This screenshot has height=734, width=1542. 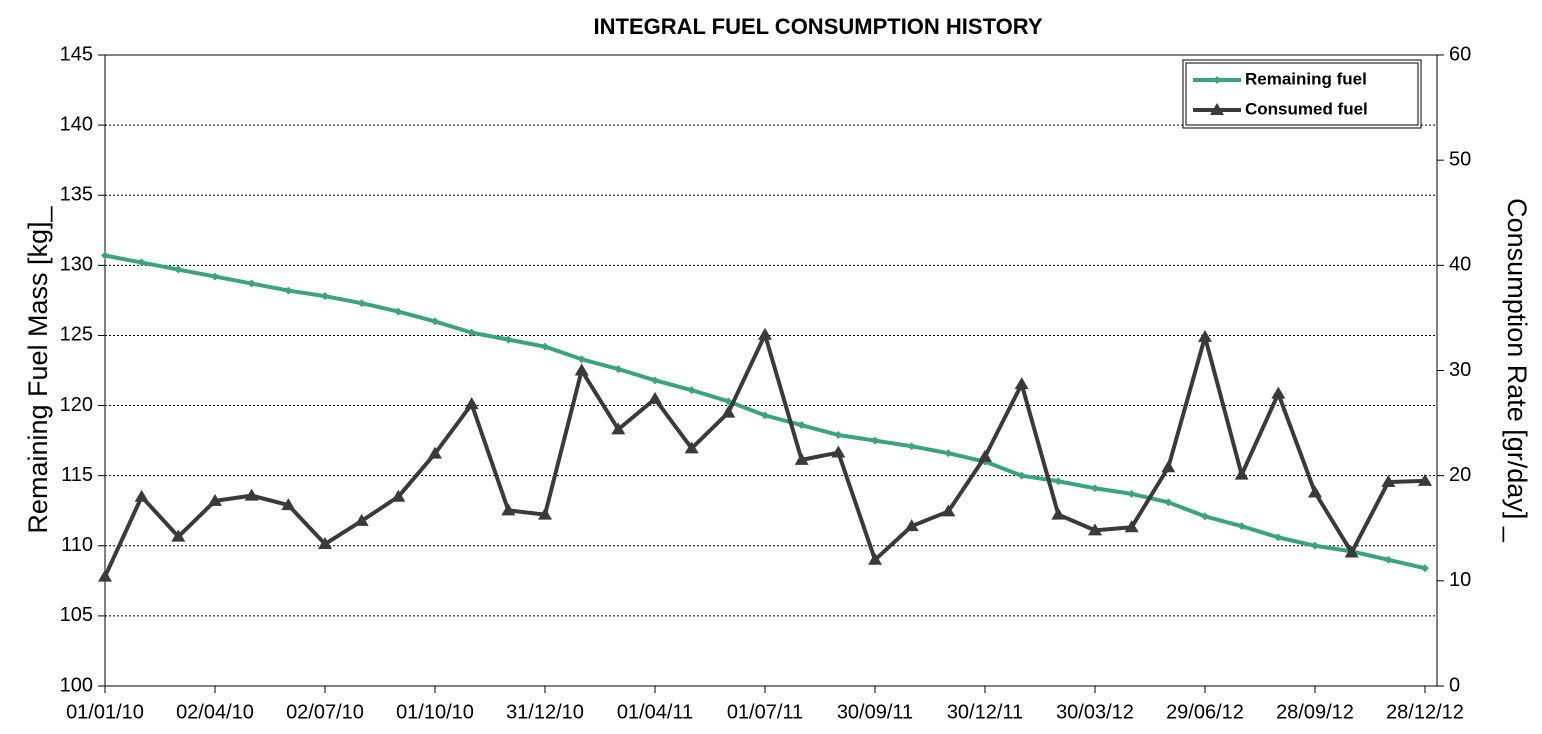 I want to click on y2-tick-label: 40, so click(x=1460, y=265).